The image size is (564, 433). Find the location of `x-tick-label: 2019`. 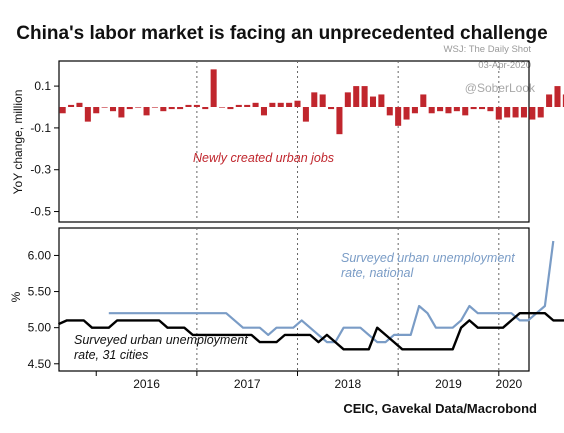

x-tick-label: 2019 is located at coordinates (448, 384).